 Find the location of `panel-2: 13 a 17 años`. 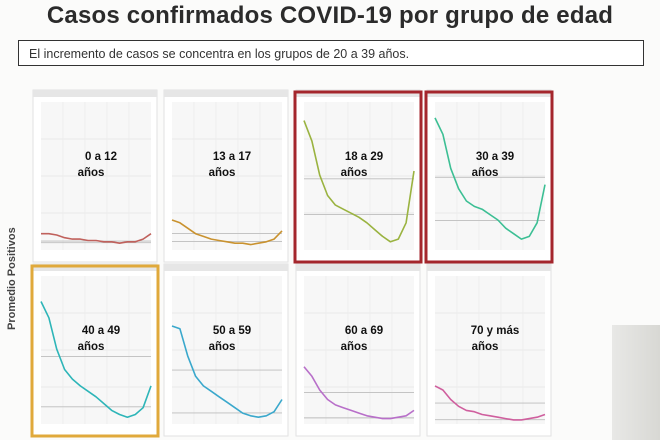

panel-2: 13 a 17 años is located at coordinates (226, 176).